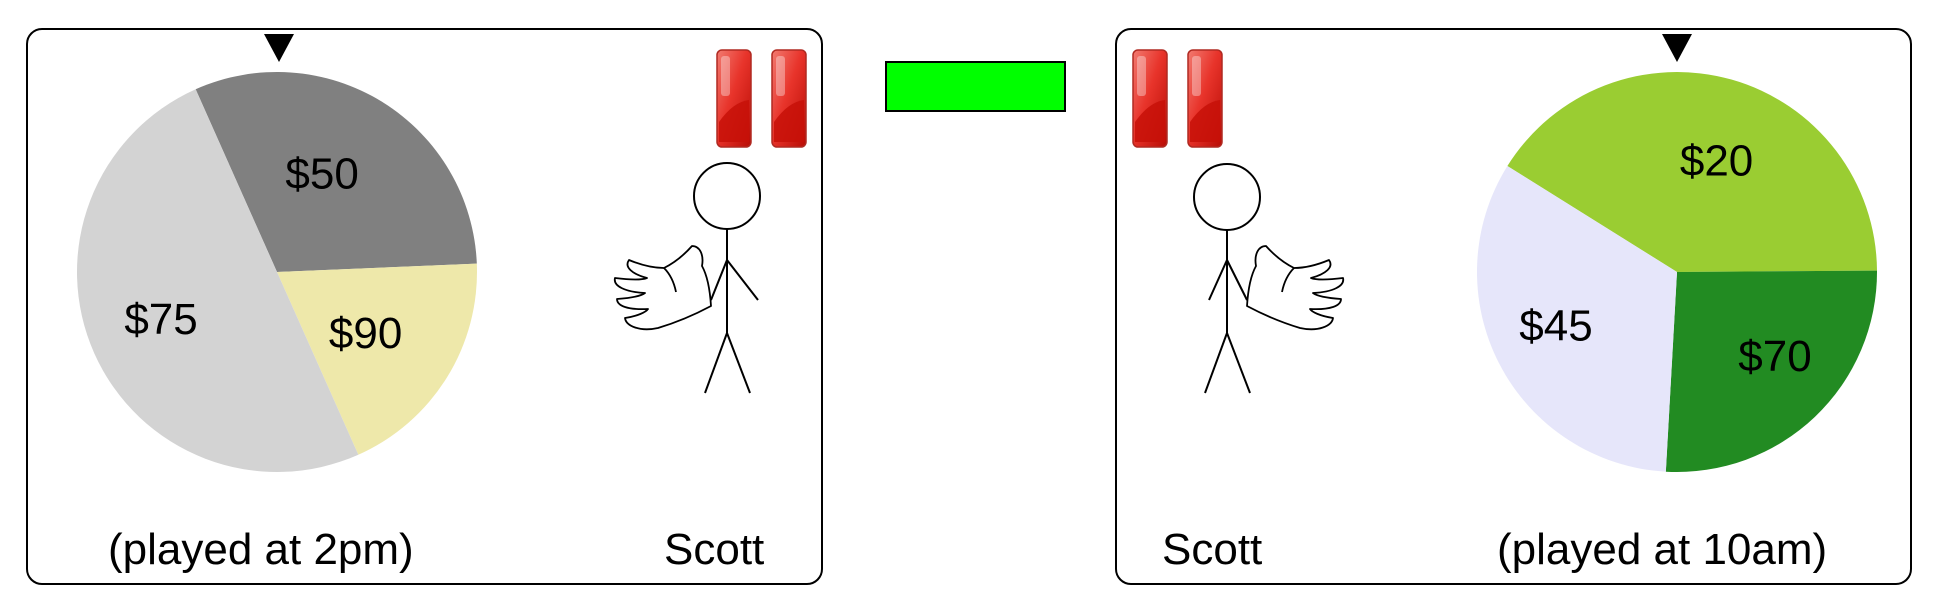 This screenshot has height=606, width=1938. I want to click on slice-label: $90, so click(365, 333).